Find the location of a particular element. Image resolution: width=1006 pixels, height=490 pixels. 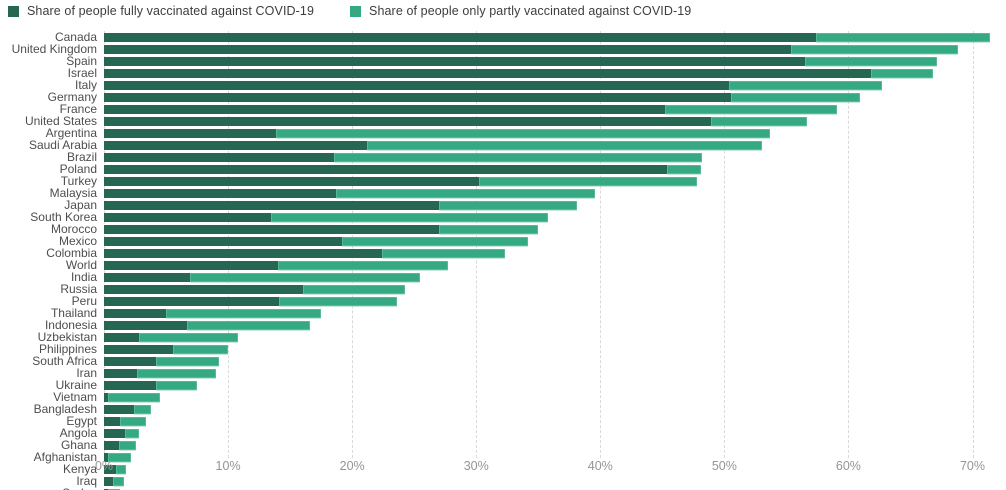

country-label: Colombia is located at coordinates (71, 253).